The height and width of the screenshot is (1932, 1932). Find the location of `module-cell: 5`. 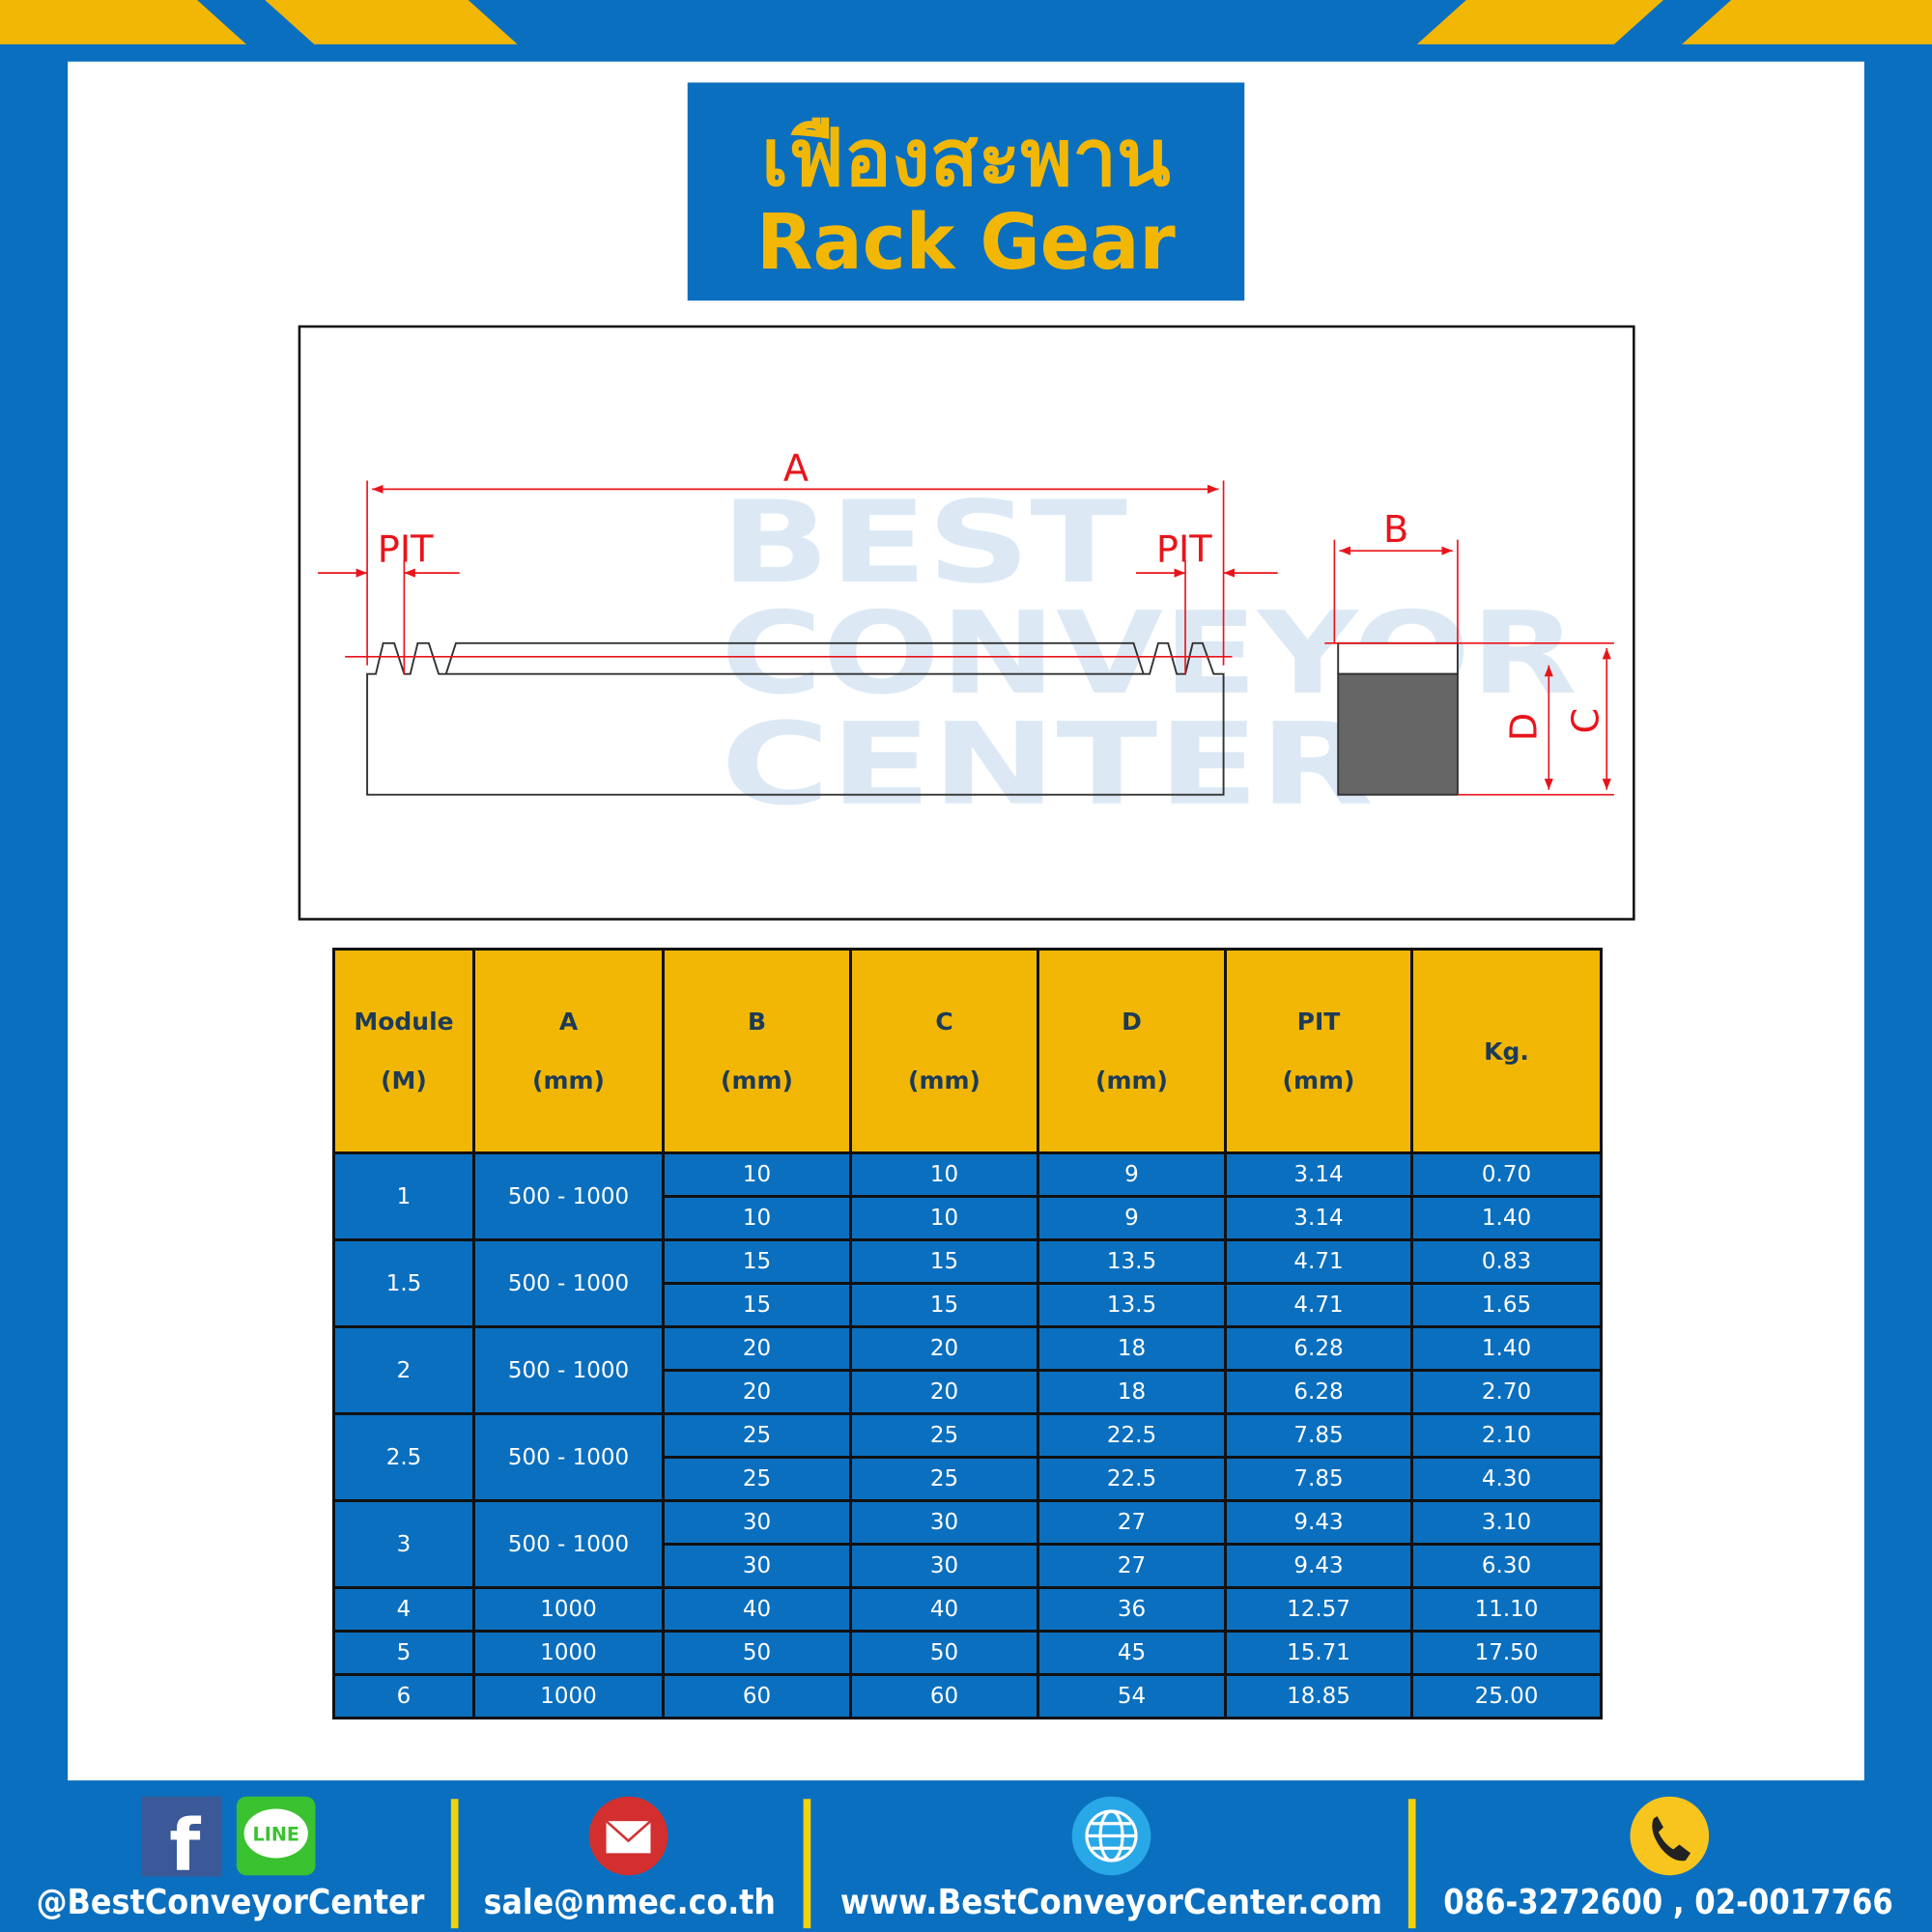

module-cell: 5 is located at coordinates (403, 1653).